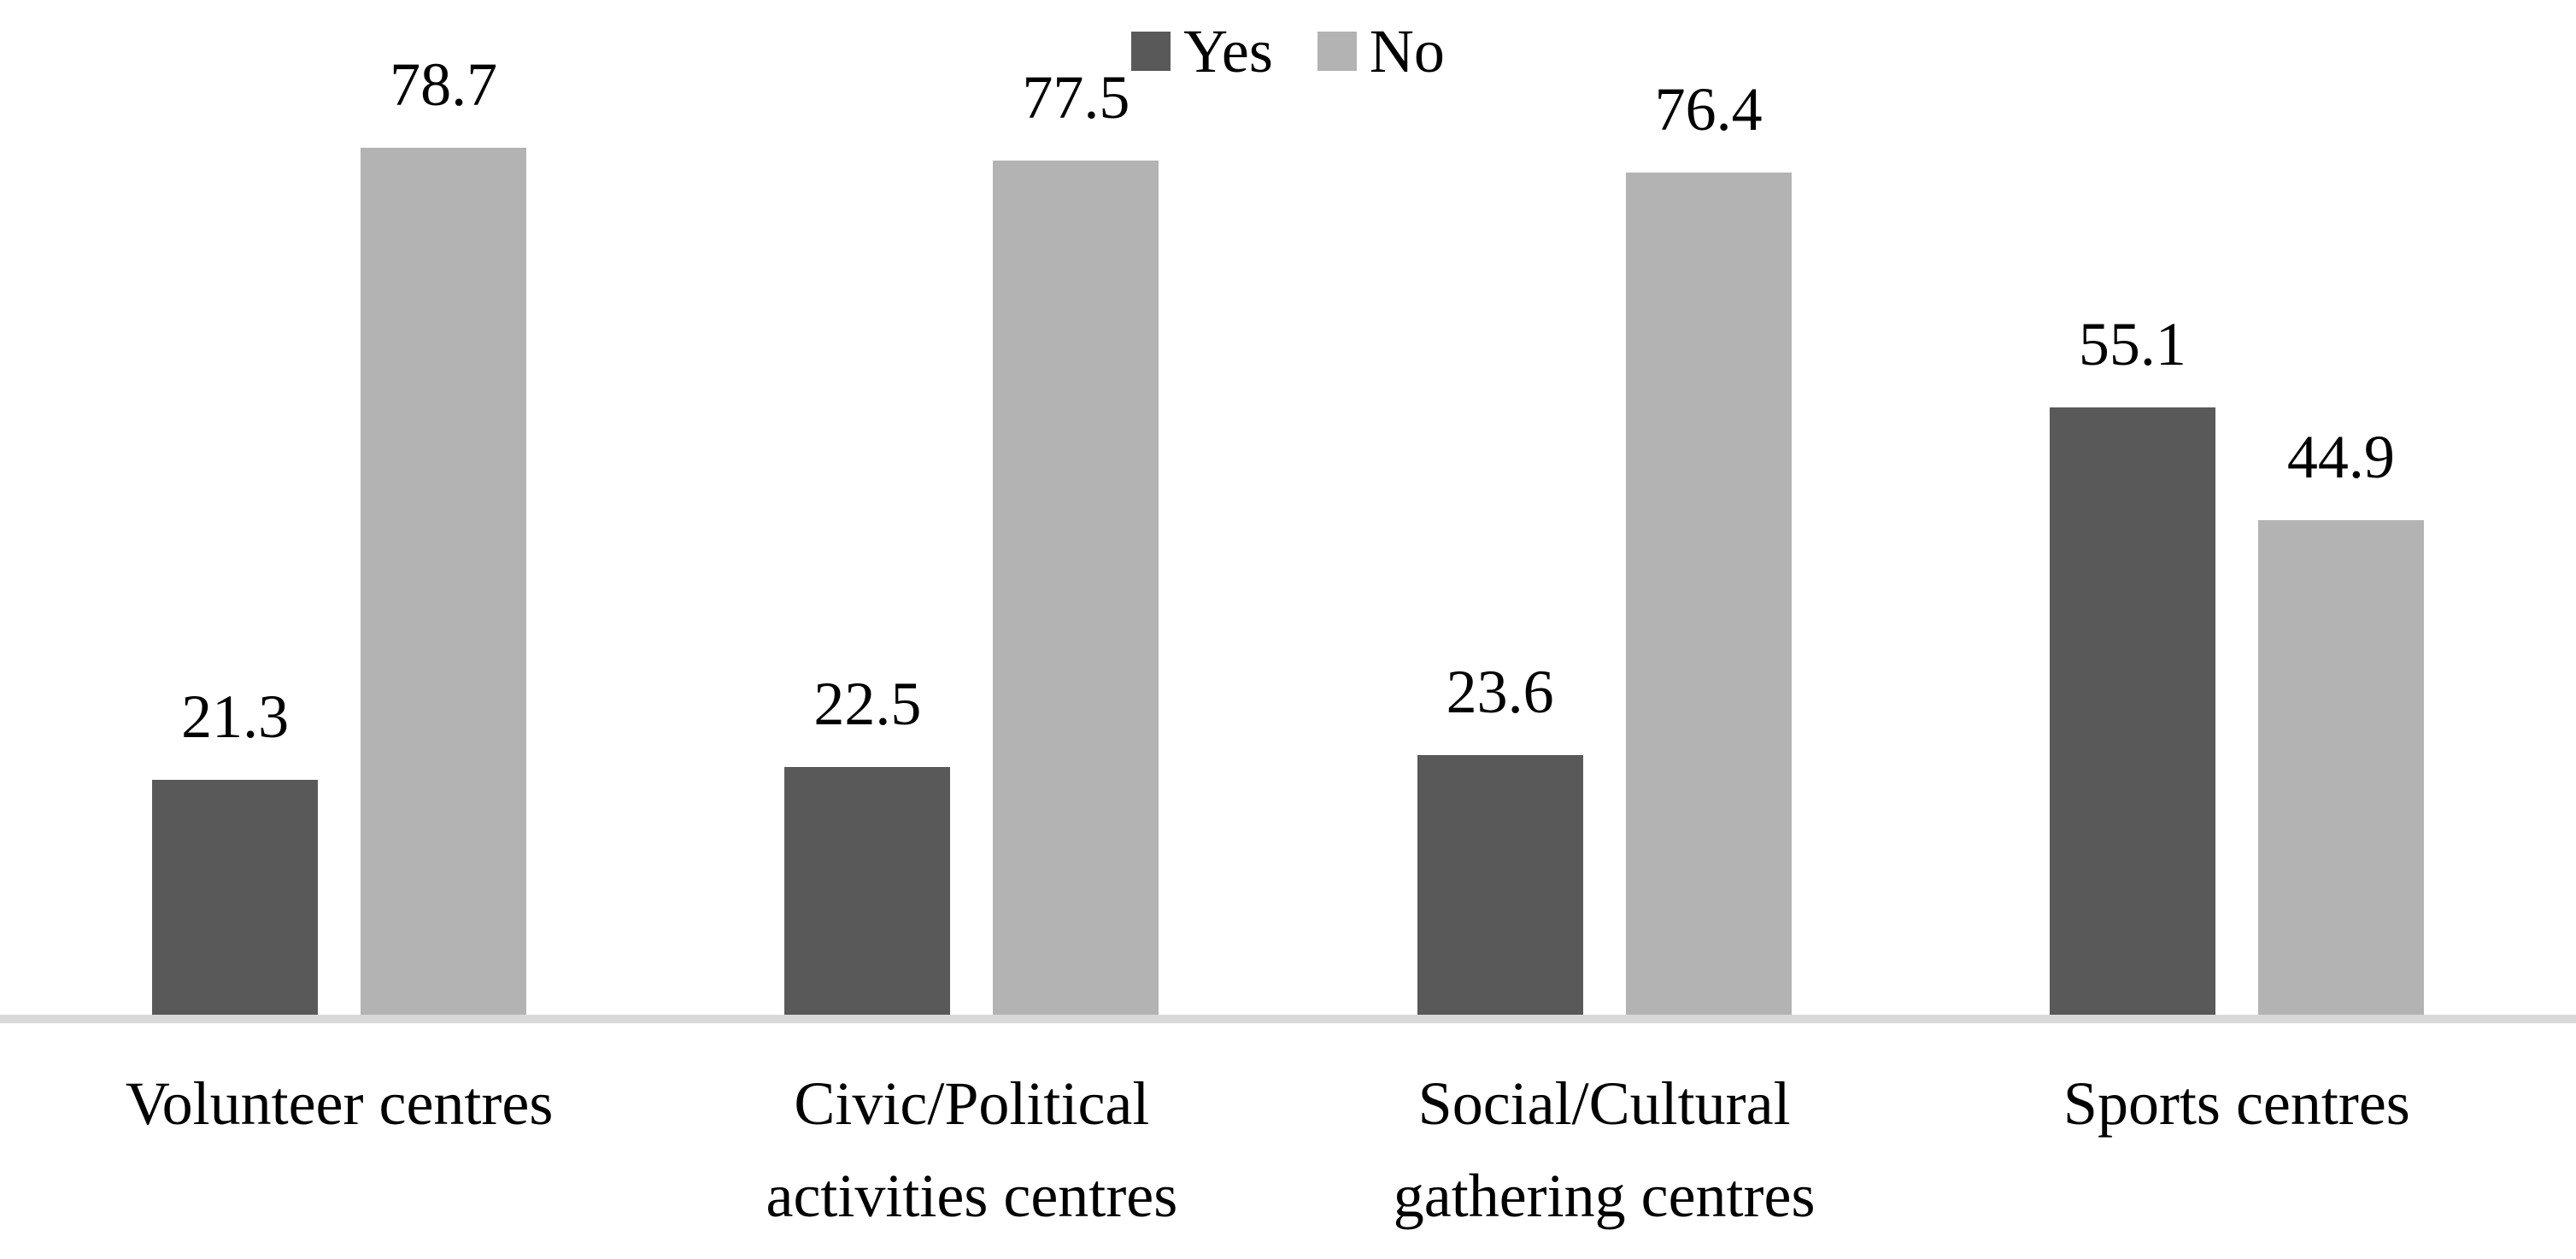 The height and width of the screenshot is (1259, 2576). I want to click on legend: Yes No, so click(1288, 51).